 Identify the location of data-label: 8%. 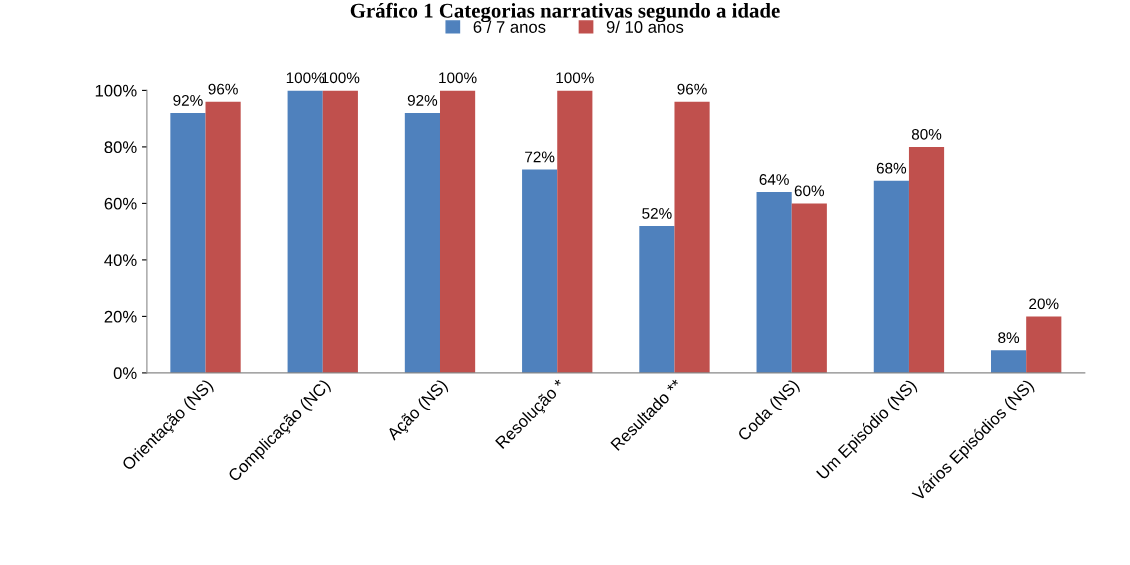
(1009, 338).